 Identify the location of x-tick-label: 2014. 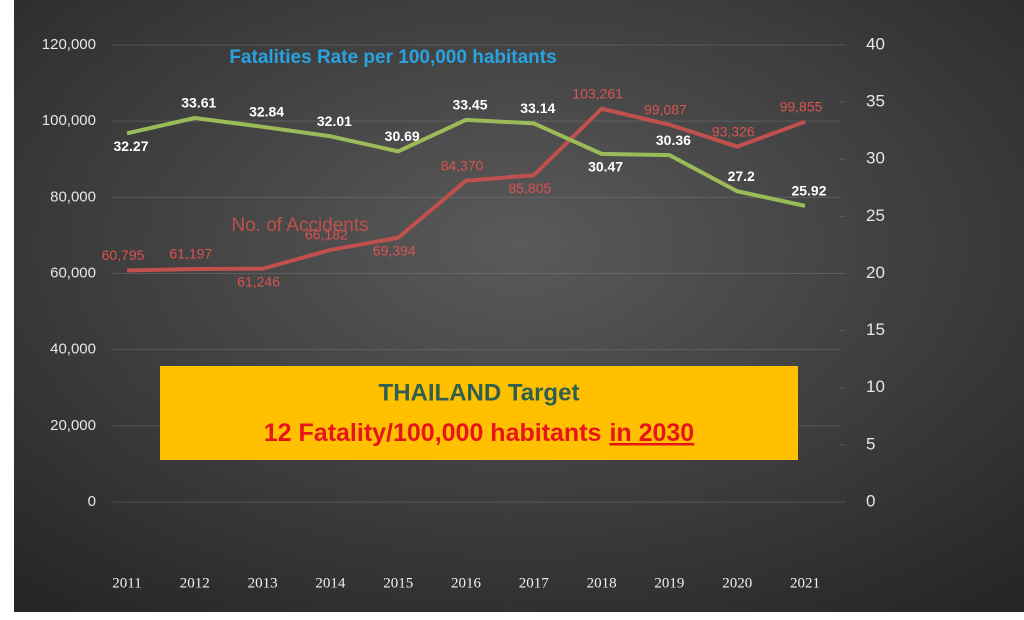
(330, 583).